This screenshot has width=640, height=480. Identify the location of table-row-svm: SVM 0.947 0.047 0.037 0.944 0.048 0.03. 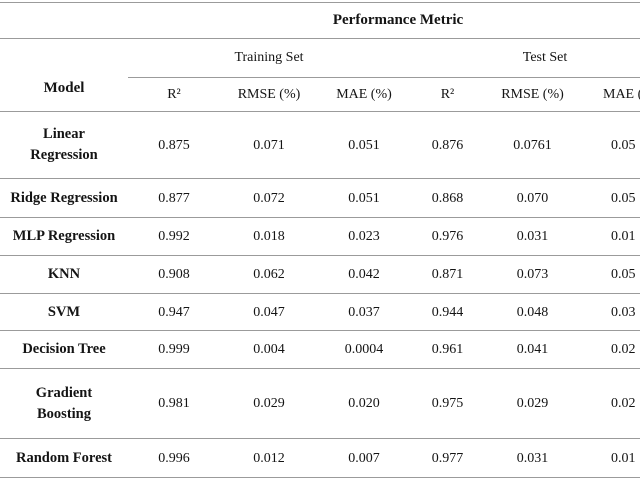
(320, 312).